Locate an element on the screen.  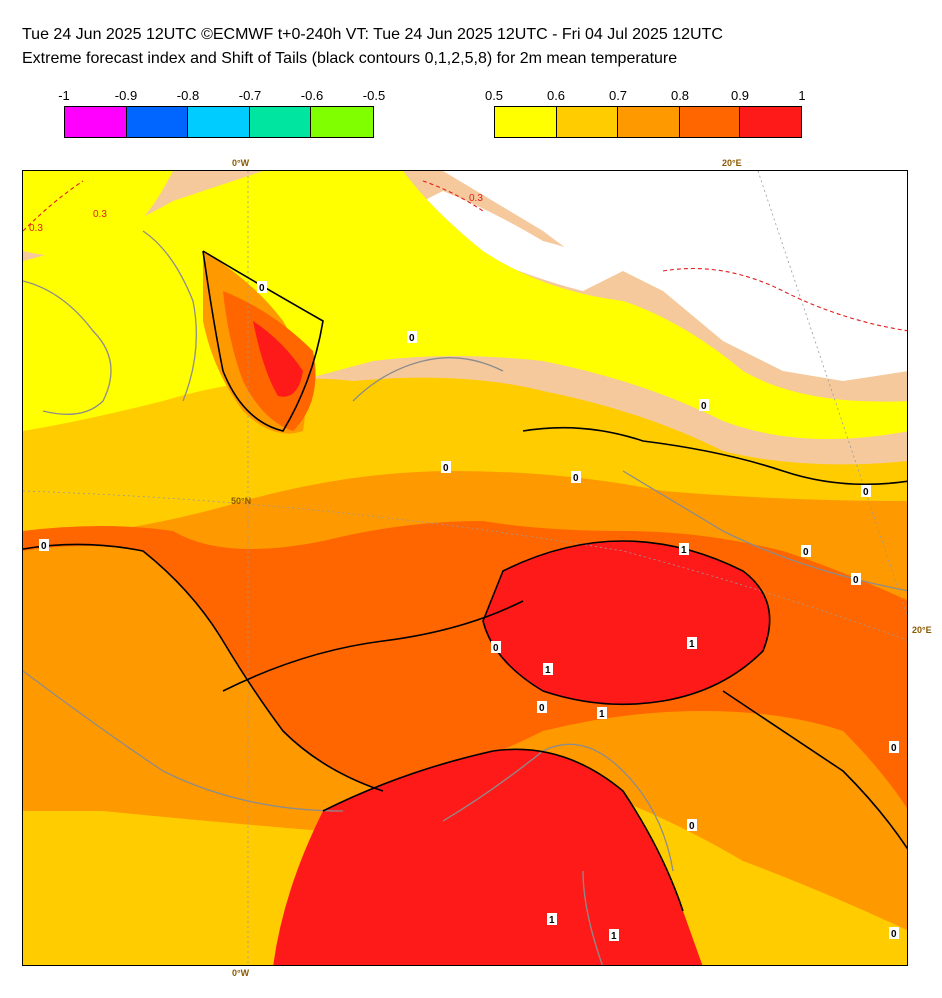
legend-tick: 0.6 is located at coordinates (556, 95).